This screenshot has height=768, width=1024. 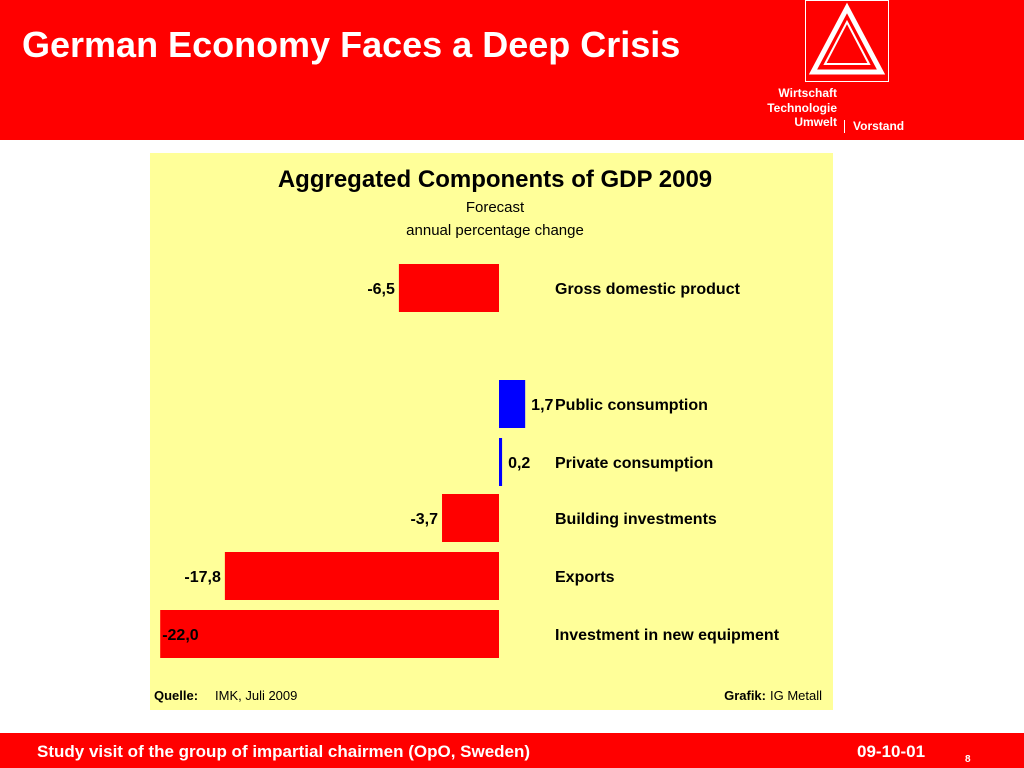 What do you see at coordinates (176, 695) in the screenshot?
I see `source-label: Quelle:` at bounding box center [176, 695].